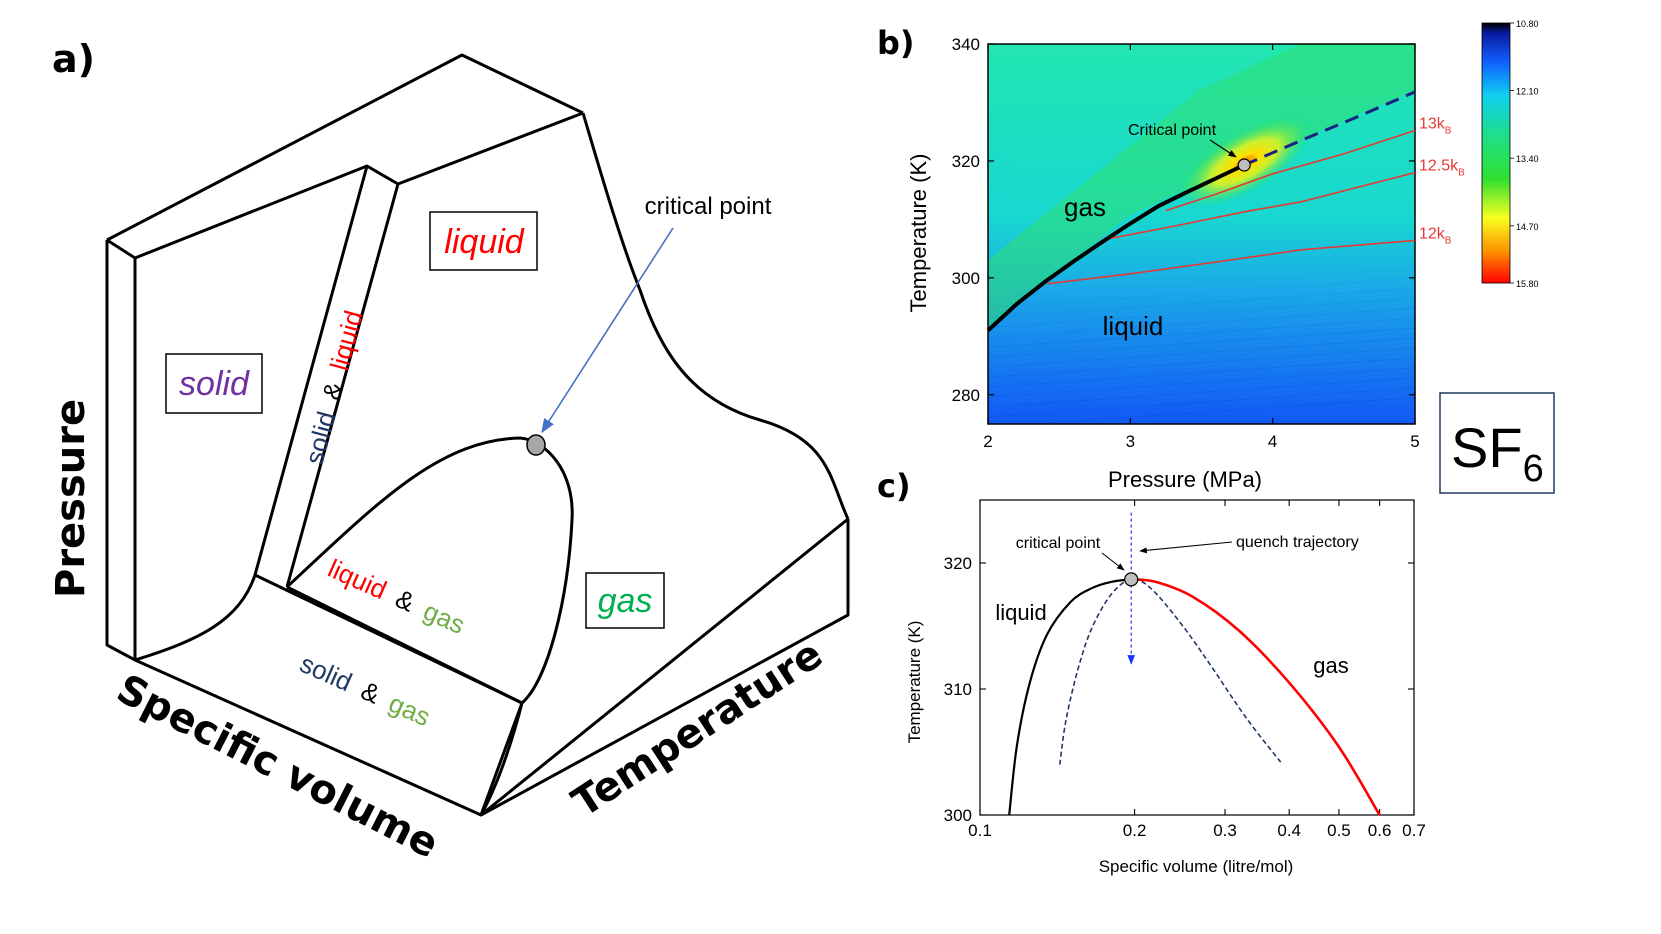  I want to click on solid-liquid-part1: solid, so click(320, 437).